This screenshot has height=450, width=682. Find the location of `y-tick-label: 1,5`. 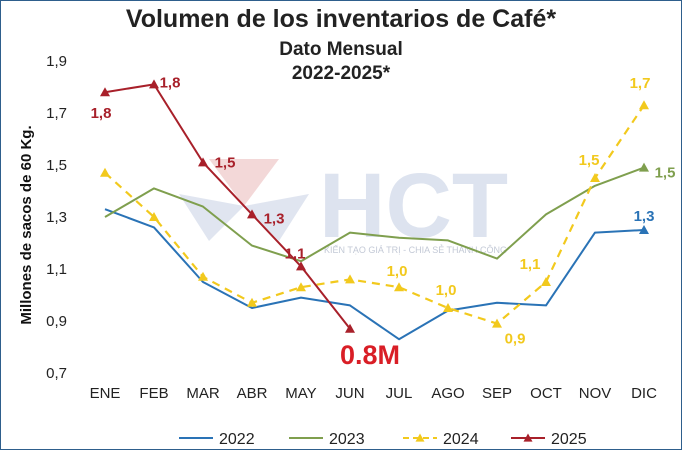

y-tick-label: 1,5 is located at coordinates (56, 165).